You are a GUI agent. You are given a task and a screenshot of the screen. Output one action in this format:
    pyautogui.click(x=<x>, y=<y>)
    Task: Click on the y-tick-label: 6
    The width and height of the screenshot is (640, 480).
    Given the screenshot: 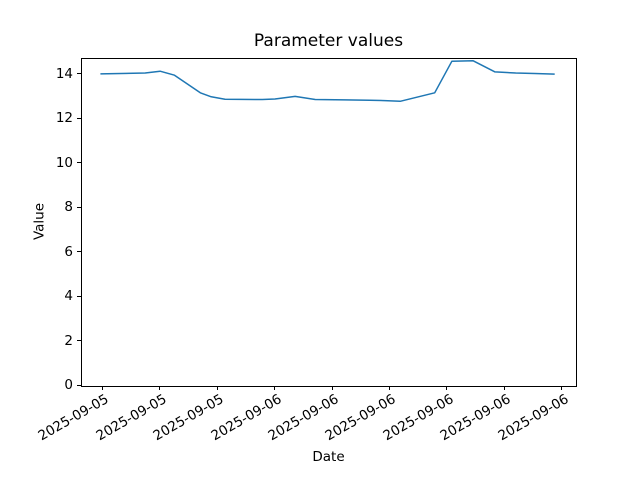 What is the action you would take?
    pyautogui.click(x=68, y=251)
    